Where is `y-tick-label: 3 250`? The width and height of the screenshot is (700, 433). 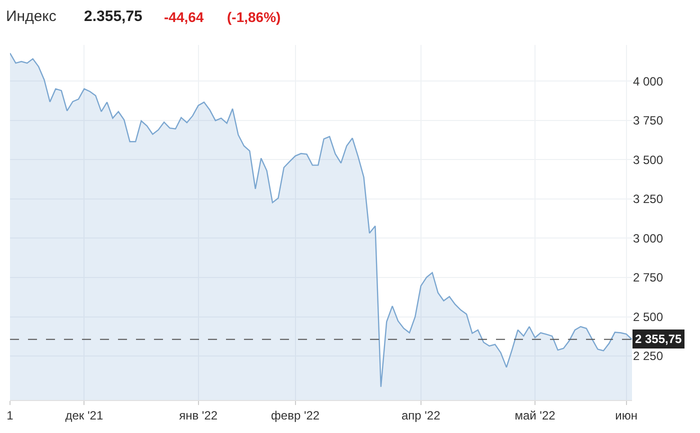 y-tick-label: 3 250 is located at coordinates (648, 199).